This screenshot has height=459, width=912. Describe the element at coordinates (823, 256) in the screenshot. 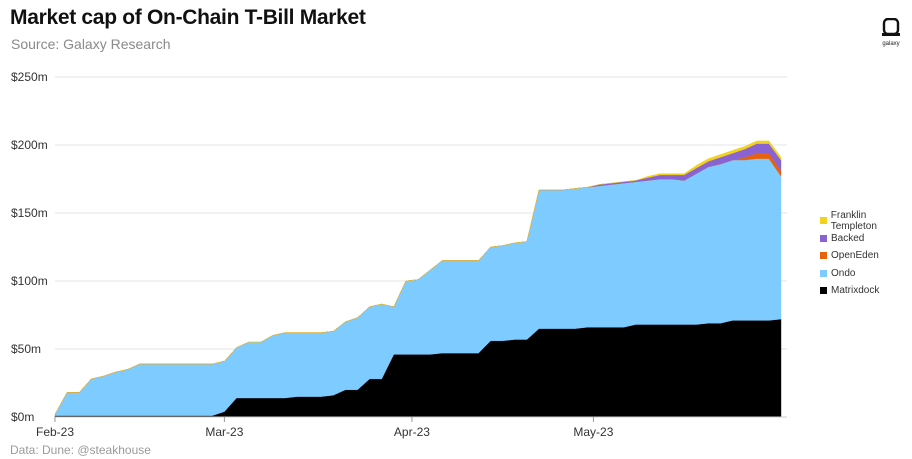

I see `legend-swatch-openeden` at that location.